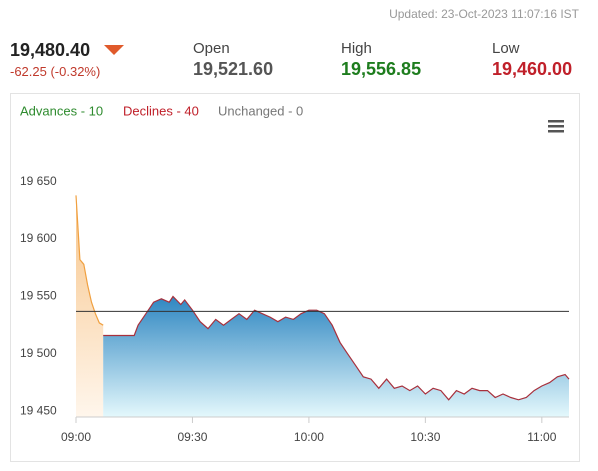  I want to click on low-label: Low, so click(506, 48).